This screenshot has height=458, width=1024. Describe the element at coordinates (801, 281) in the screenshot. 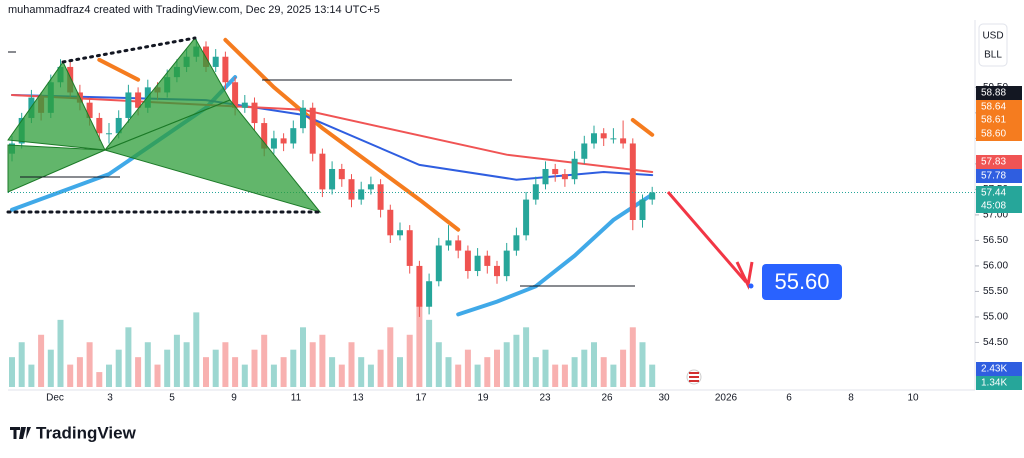

I see `target-label: 55.60` at that location.